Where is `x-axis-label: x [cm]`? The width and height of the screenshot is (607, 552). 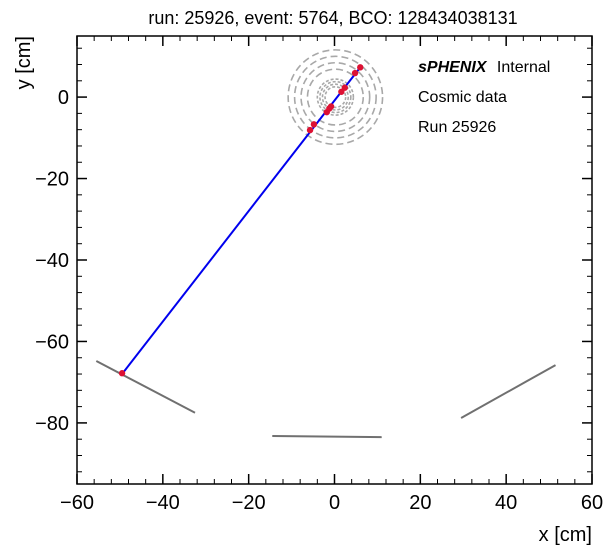
x-axis-label: x [cm] is located at coordinates (565, 535).